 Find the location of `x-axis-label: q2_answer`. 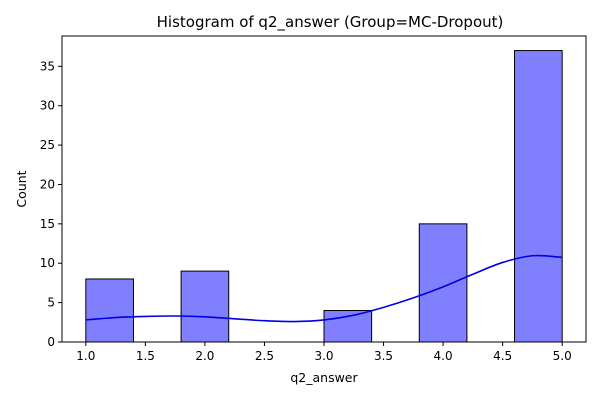

x-axis-label: q2_answer is located at coordinates (324, 377).